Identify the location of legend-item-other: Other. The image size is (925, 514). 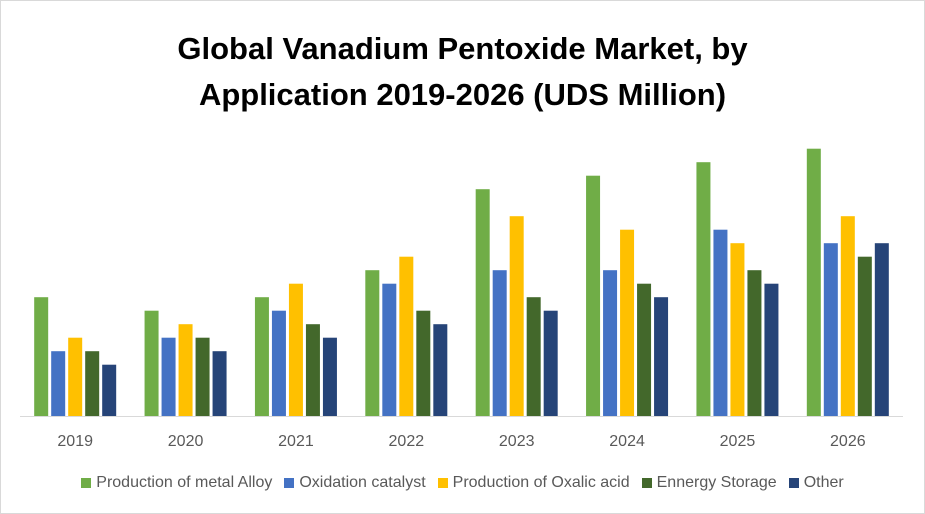
(816, 483).